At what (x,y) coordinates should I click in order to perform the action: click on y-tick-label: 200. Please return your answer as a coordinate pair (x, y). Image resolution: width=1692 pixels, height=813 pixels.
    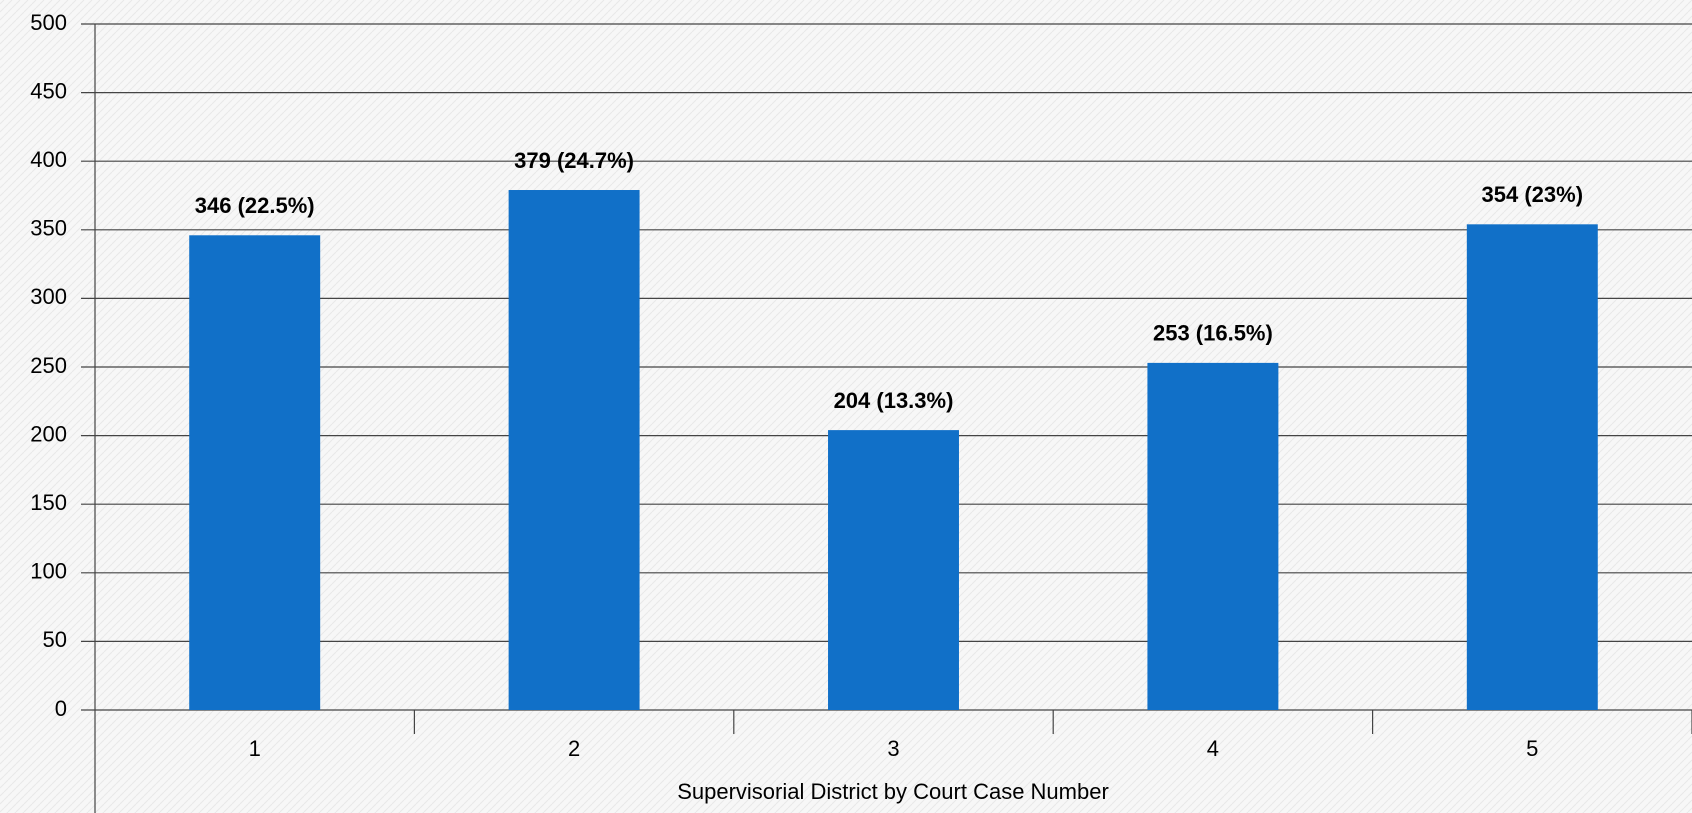
    Looking at the image, I should click on (48, 433).